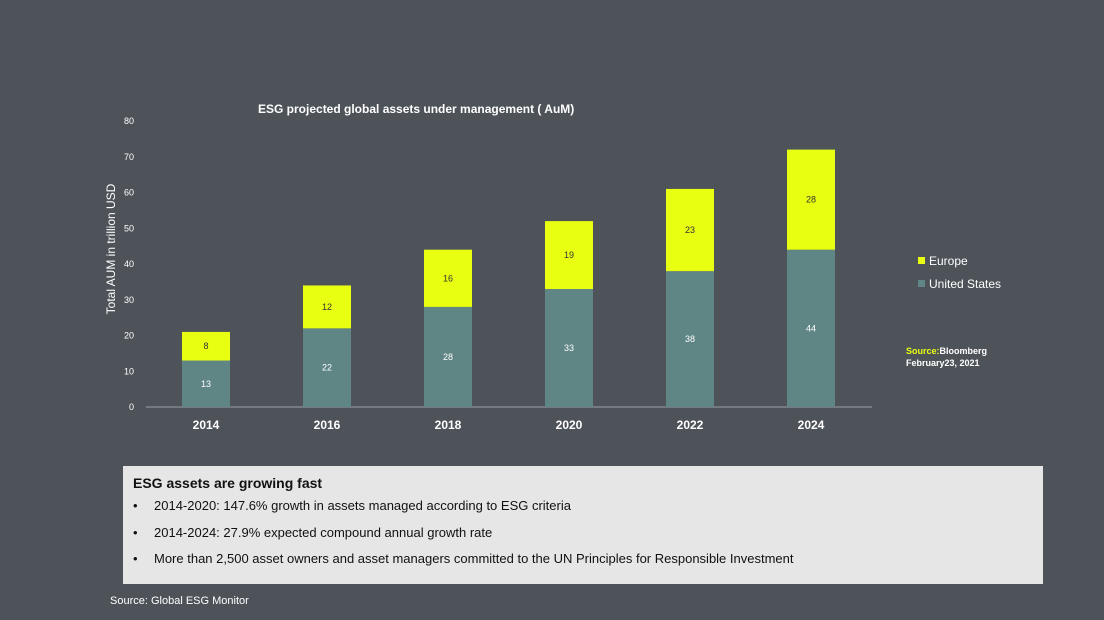 The height and width of the screenshot is (620, 1104). I want to click on source-name: Bloomberg, so click(964, 351).